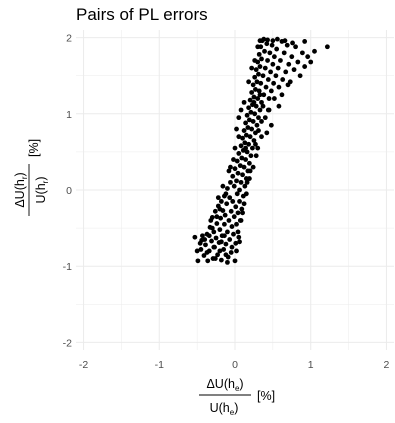 This screenshot has height=423, width=395. What do you see at coordinates (68, 191) in the screenshot?
I see `y-axis-ticks: -2 -1 0 1 2` at bounding box center [68, 191].